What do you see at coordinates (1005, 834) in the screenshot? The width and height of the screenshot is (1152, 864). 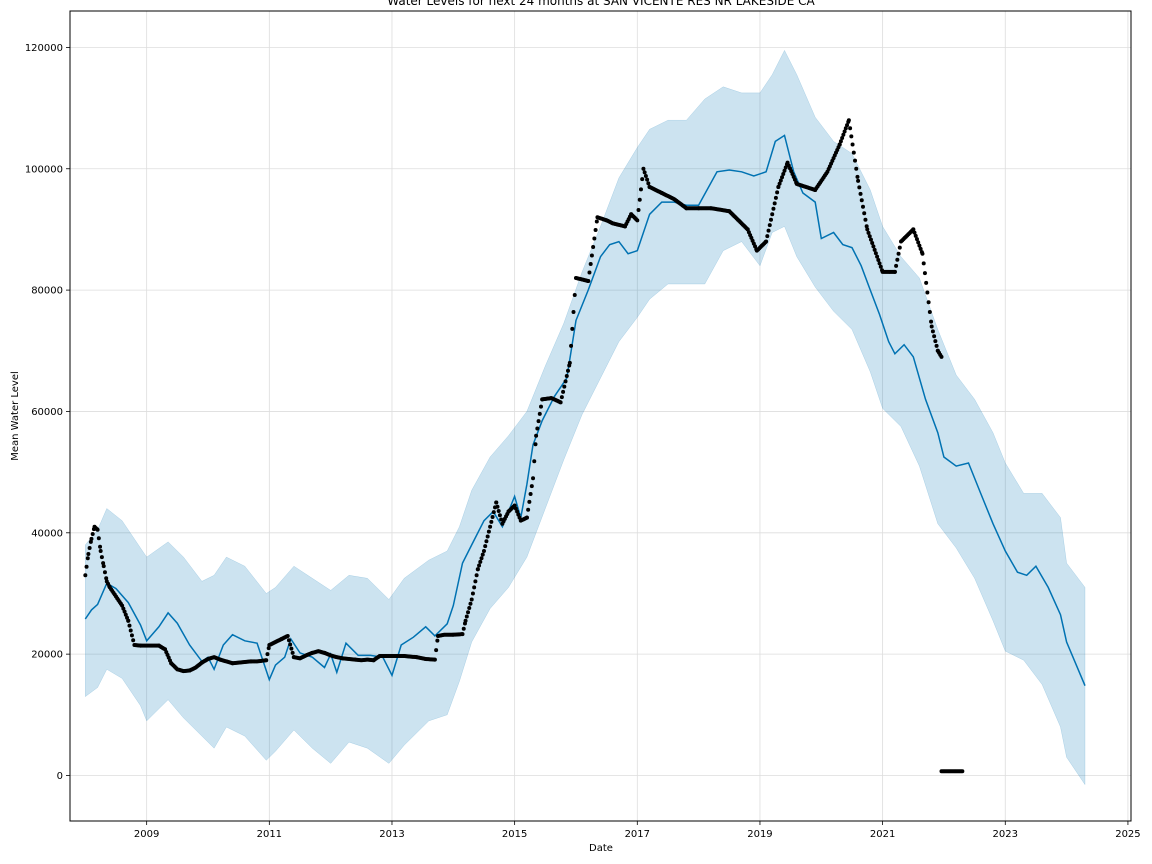 I see `x-tick-label: 2023` at bounding box center [1005, 834].